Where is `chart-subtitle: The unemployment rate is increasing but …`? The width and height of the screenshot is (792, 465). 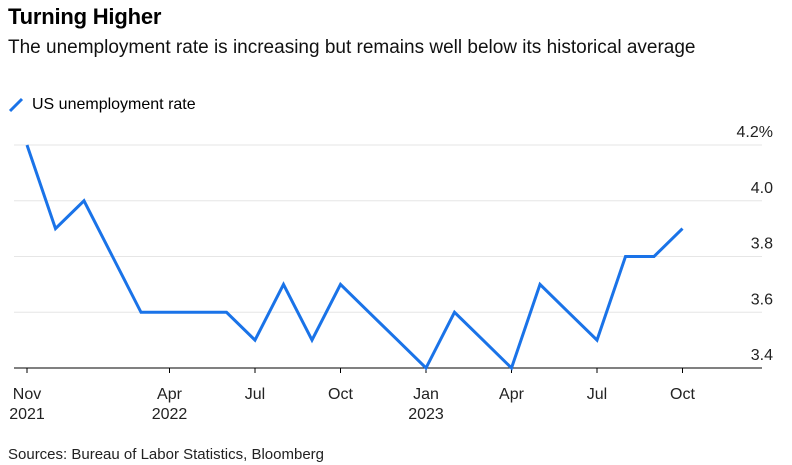
chart-subtitle: The unemployment rate is increasing but … is located at coordinates (352, 47).